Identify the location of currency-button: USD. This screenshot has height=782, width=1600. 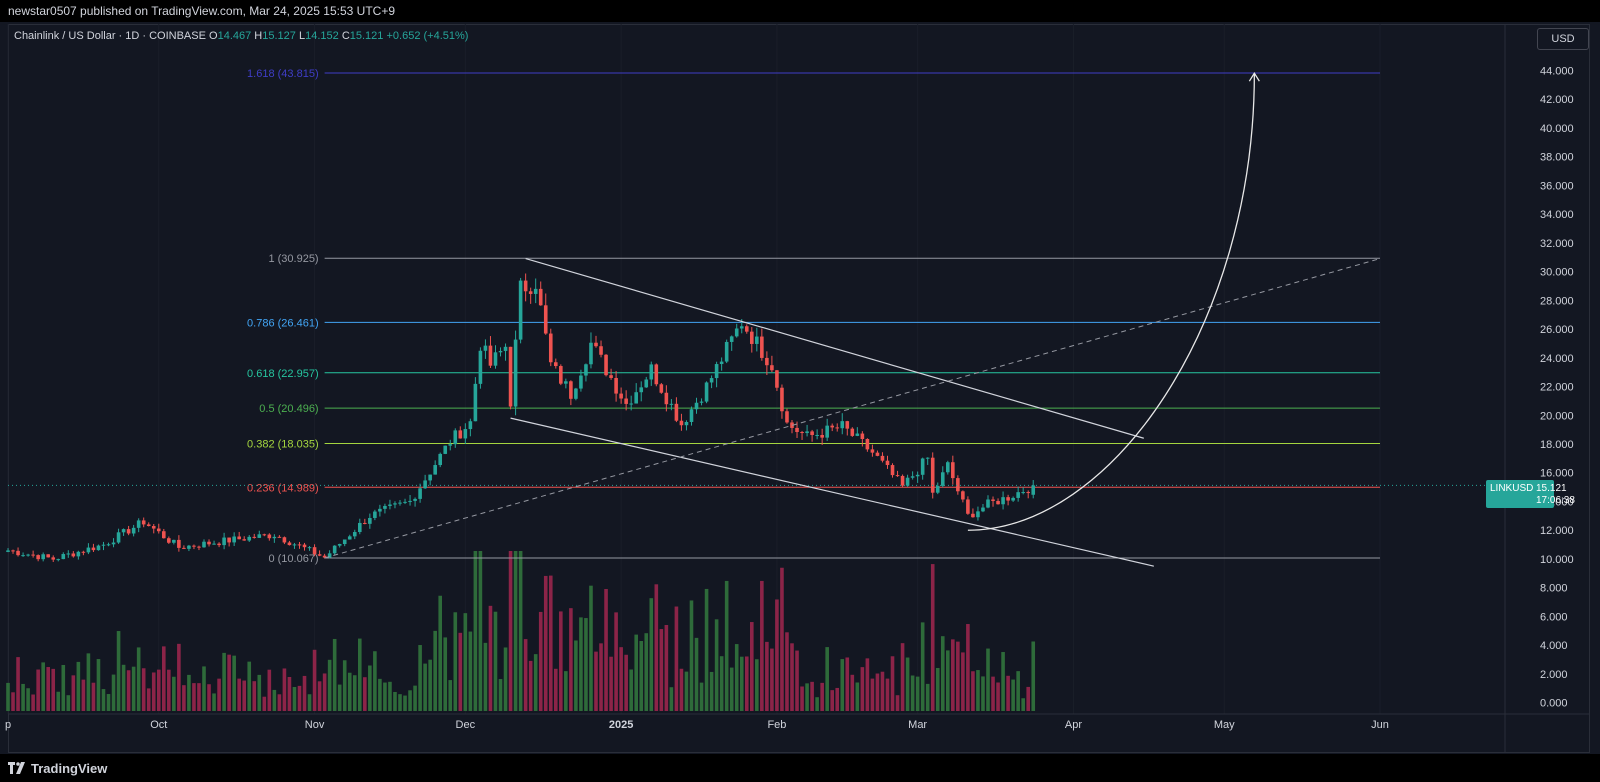
(1563, 39).